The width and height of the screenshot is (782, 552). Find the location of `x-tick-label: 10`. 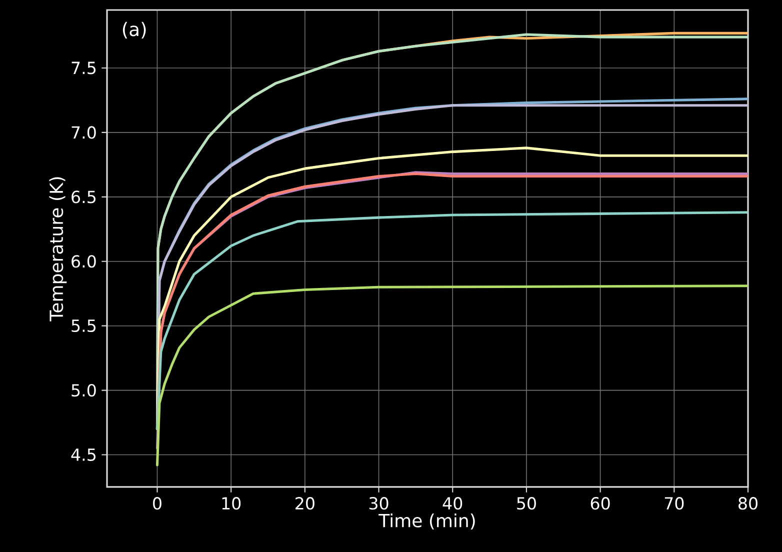

x-tick-label: 10 is located at coordinates (231, 503).